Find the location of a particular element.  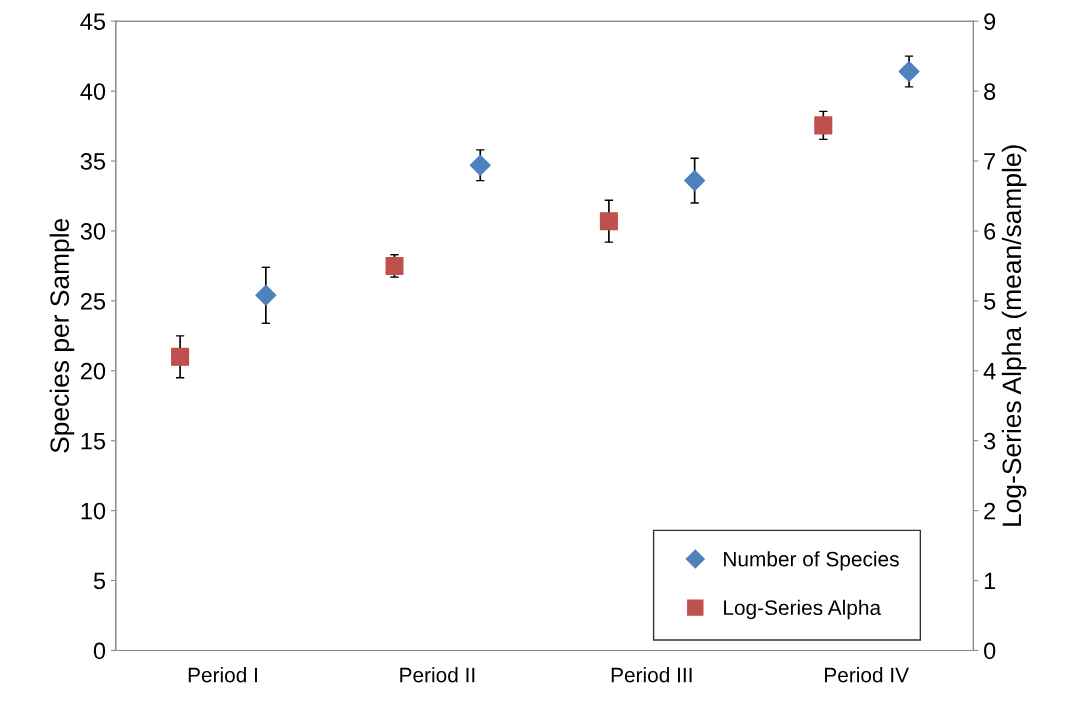

x-tick-label: Period I is located at coordinates (222, 675).